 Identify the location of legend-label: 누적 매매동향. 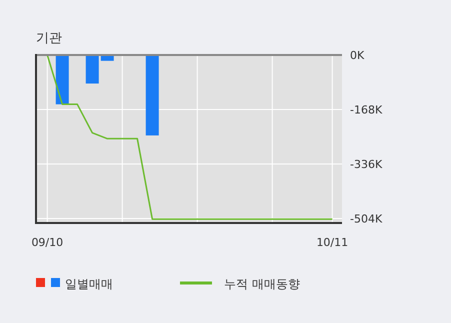
(262, 284).